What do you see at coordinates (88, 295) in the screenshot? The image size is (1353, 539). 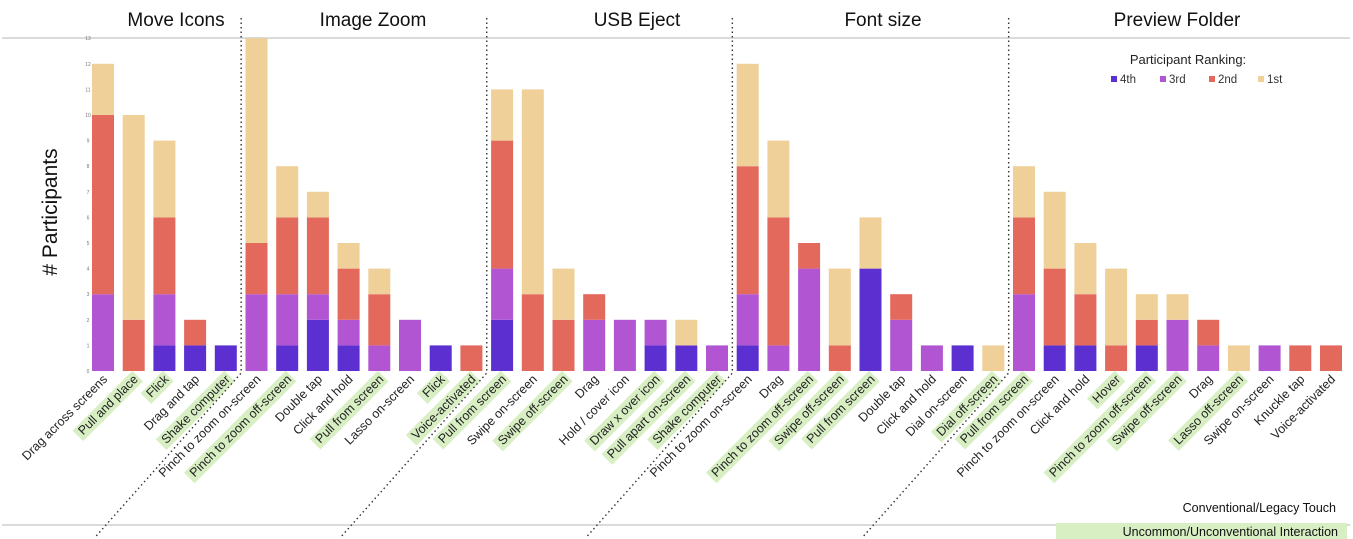 I see `y-tick-label: 3` at bounding box center [88, 295].